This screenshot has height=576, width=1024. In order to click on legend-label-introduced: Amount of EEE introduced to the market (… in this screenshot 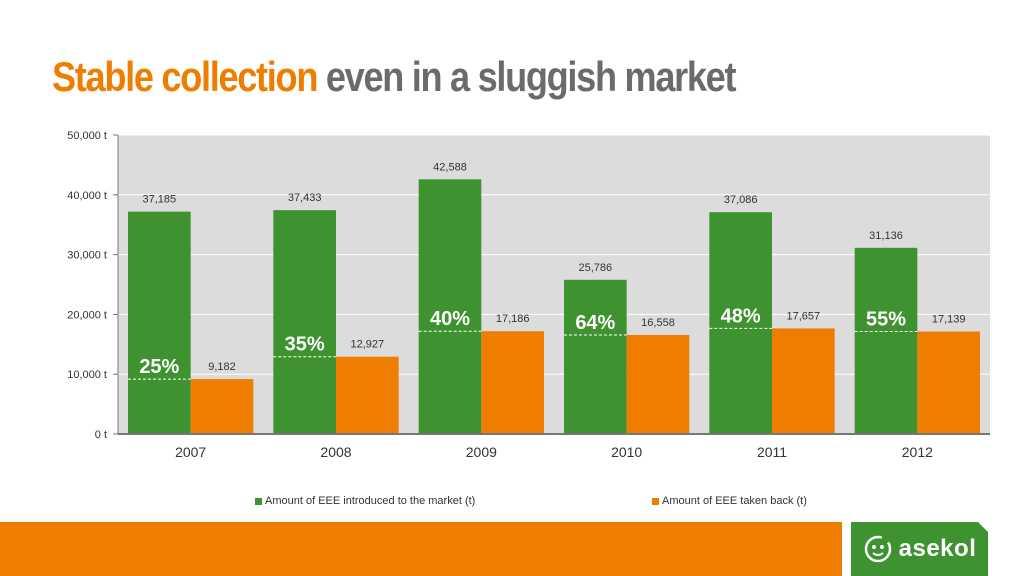, I will do `click(370, 501)`.